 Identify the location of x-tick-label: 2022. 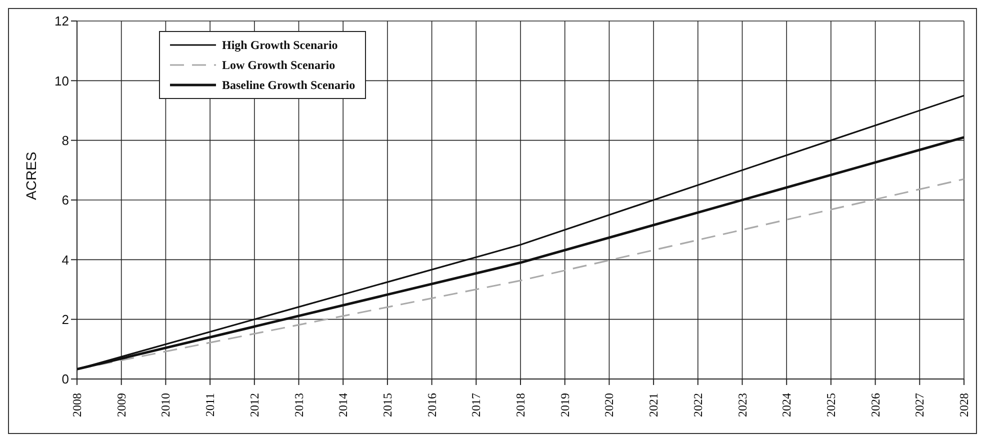
(697, 405).